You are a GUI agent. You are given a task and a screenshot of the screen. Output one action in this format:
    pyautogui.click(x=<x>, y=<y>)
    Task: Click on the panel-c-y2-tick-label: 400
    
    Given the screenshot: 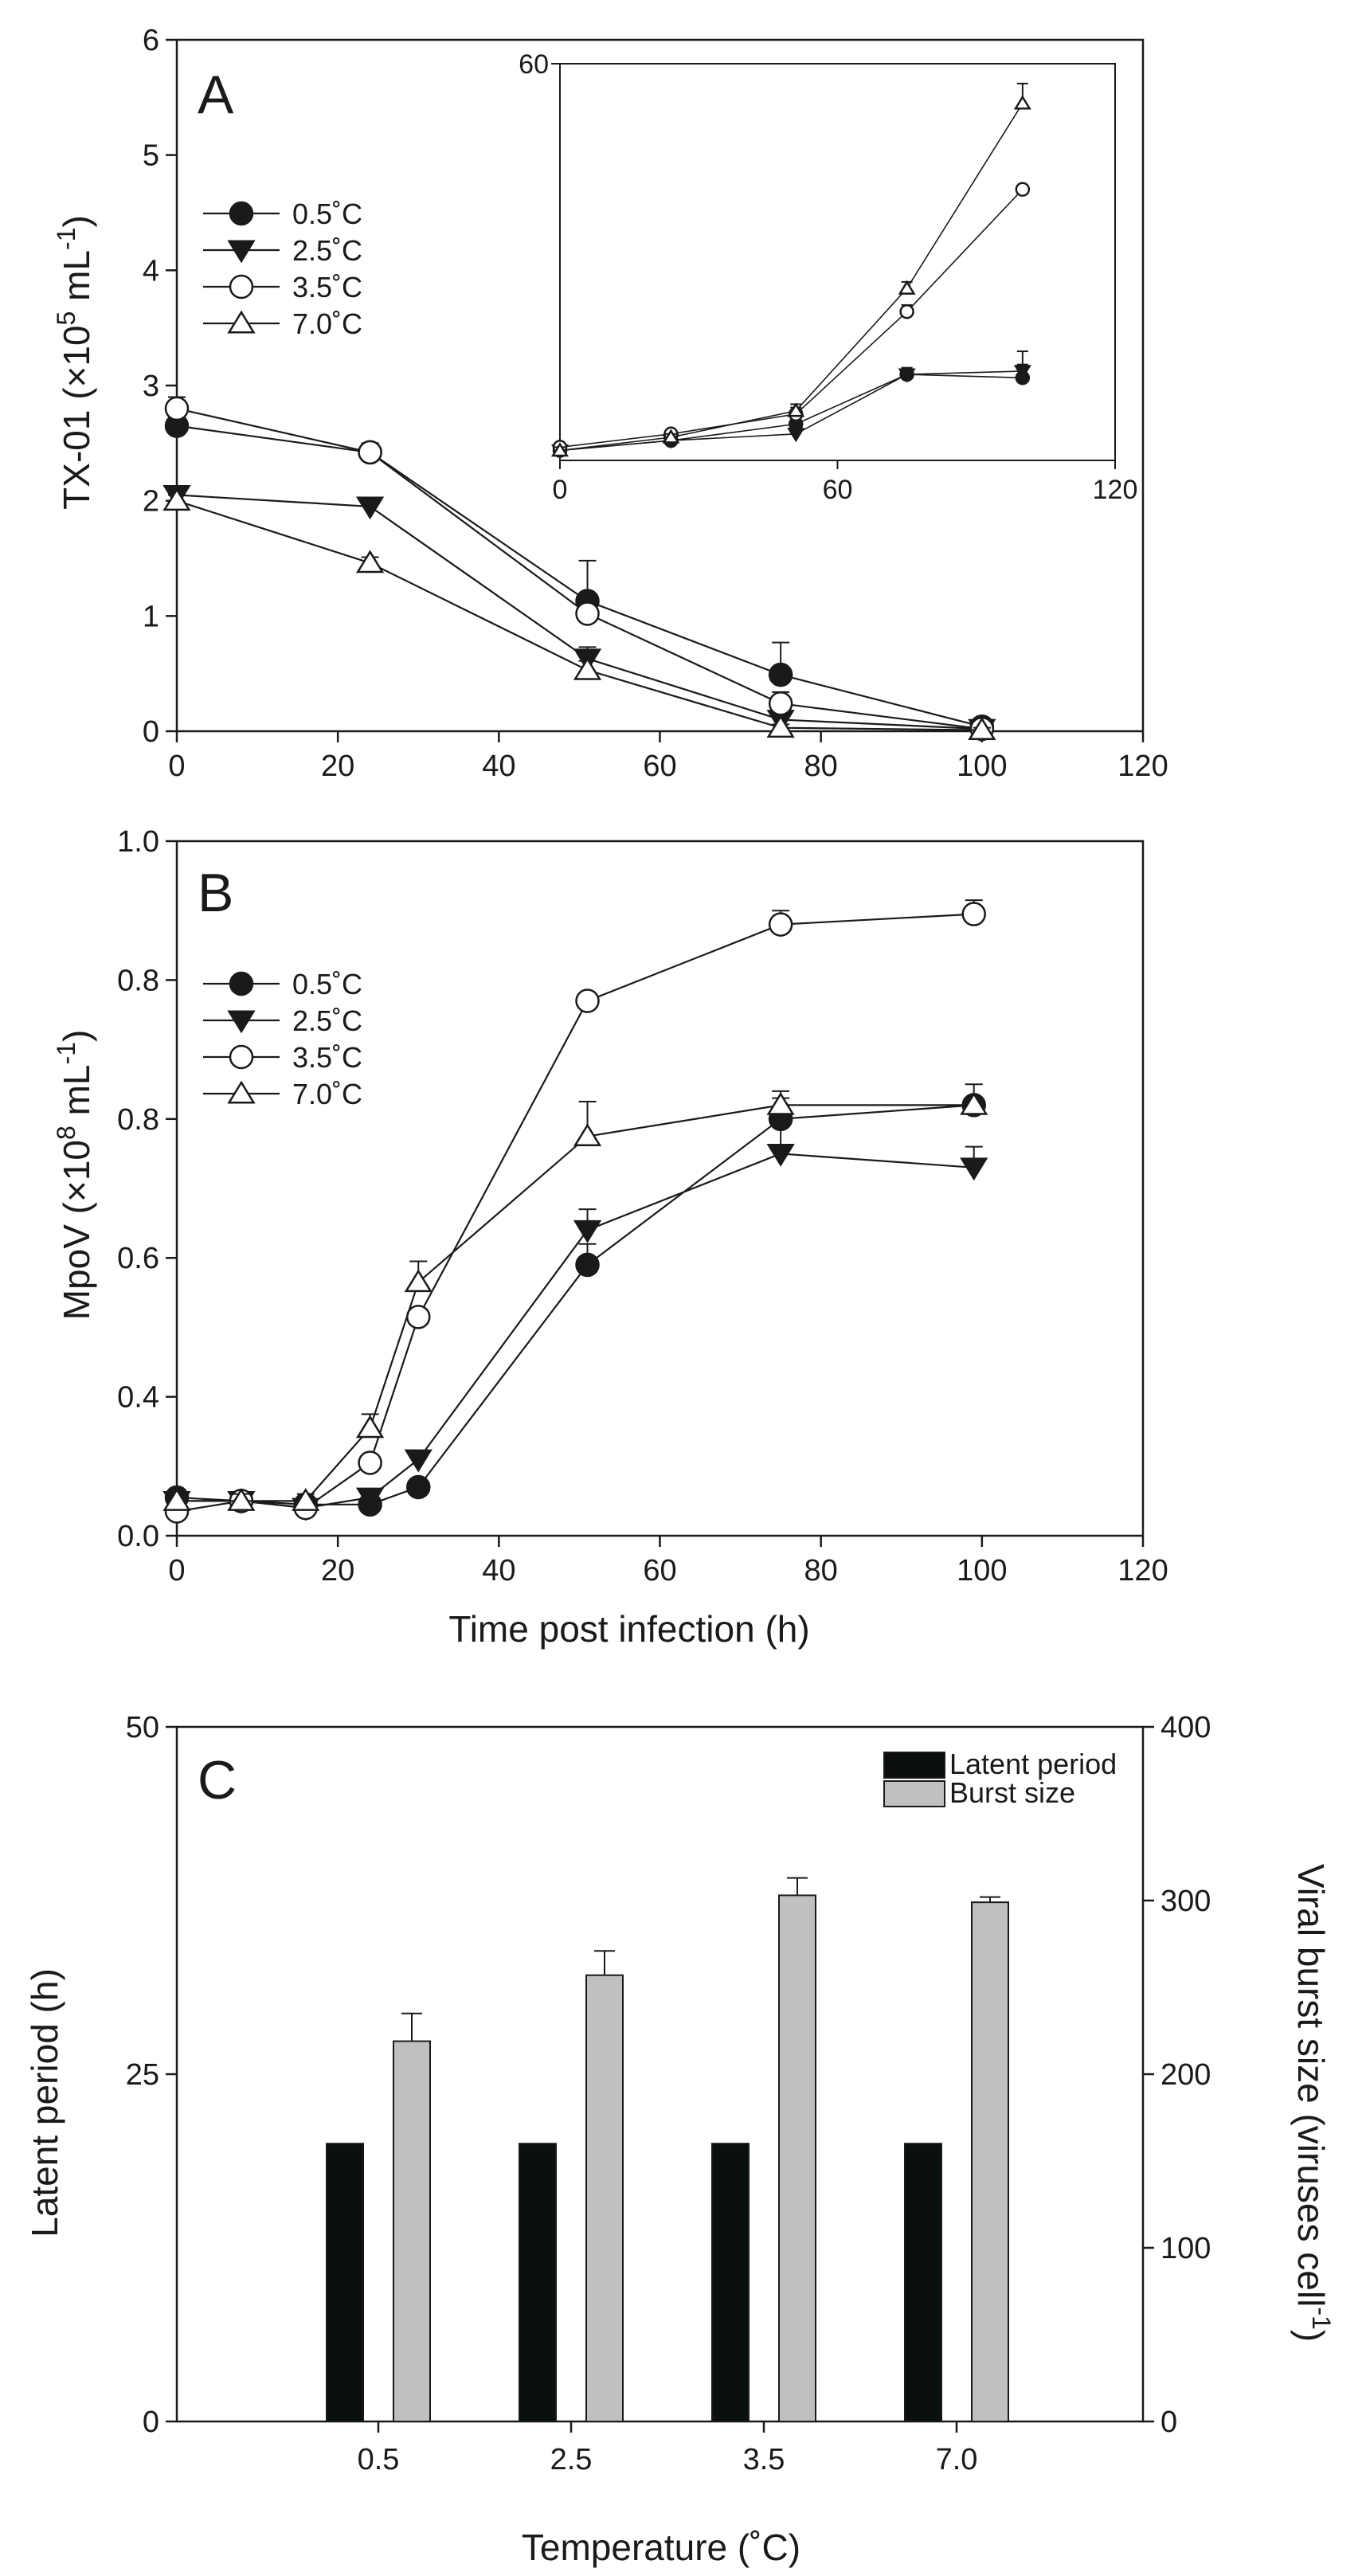 What is the action you would take?
    pyautogui.click(x=1186, y=1727)
    